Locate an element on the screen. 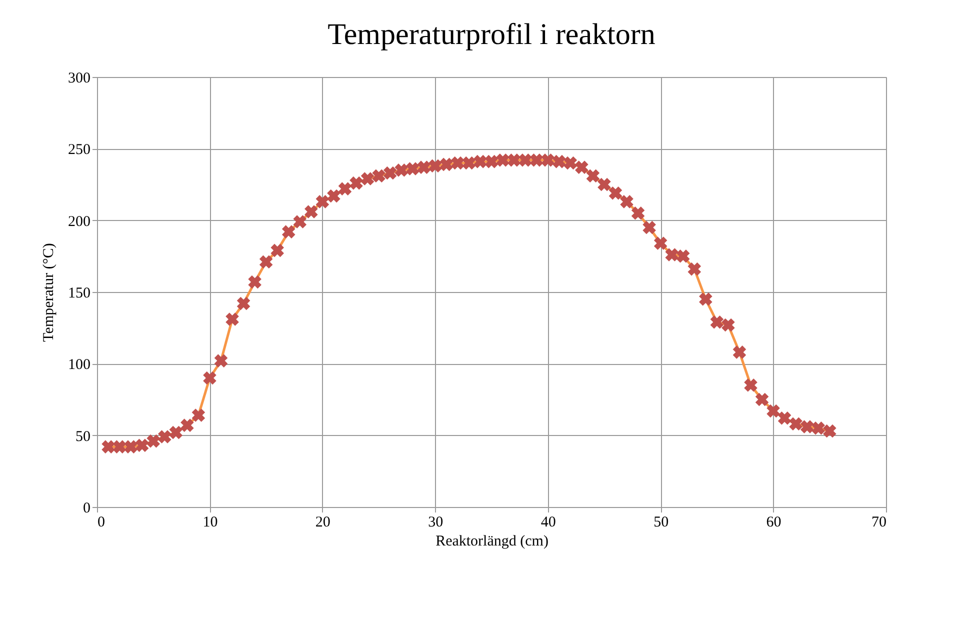 The image size is (964, 632). y-axis-title: Temperatur (°C) is located at coordinates (49, 292).